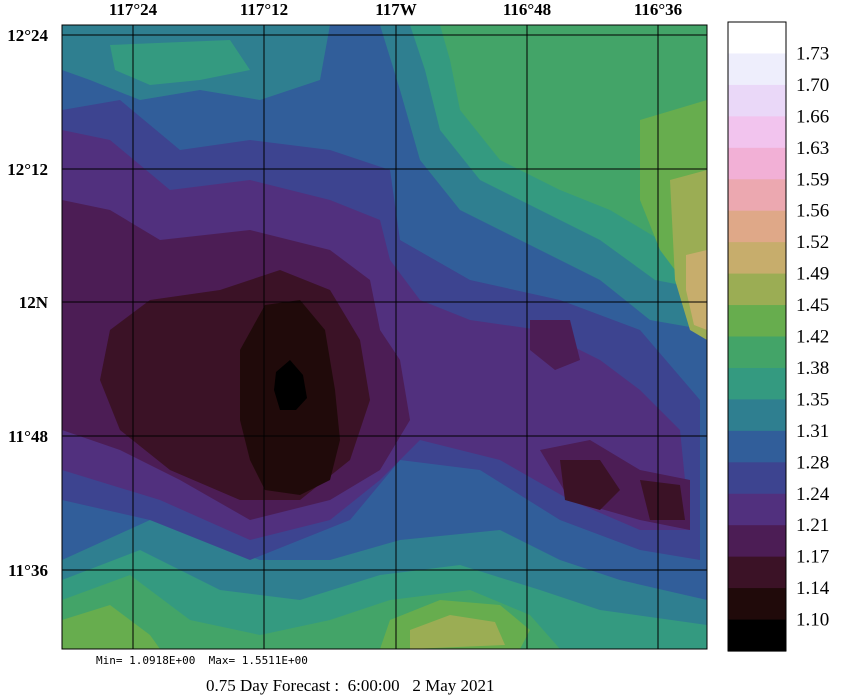  Describe the element at coordinates (812, 274) in the screenshot. I see `colorbar-level-label: 1.49` at that location.